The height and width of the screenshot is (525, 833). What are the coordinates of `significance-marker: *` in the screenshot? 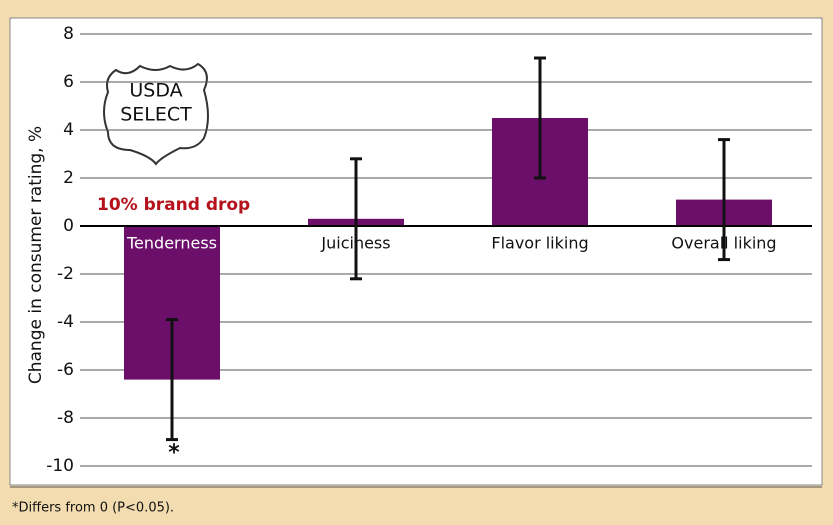 It's located at (174, 453).